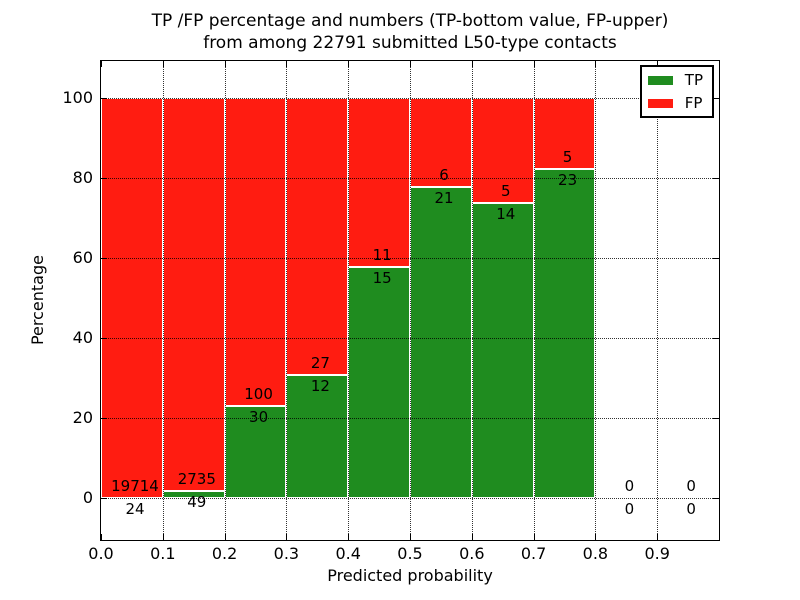  What do you see at coordinates (82, 257) in the screenshot?
I see `y-tick-label: 60` at bounding box center [82, 257].